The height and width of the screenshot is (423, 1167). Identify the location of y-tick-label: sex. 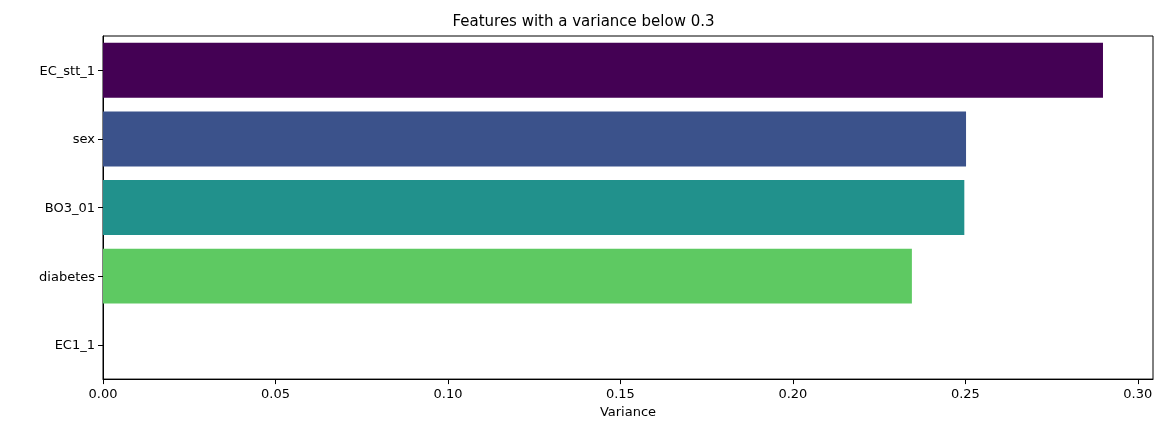
(84, 139).